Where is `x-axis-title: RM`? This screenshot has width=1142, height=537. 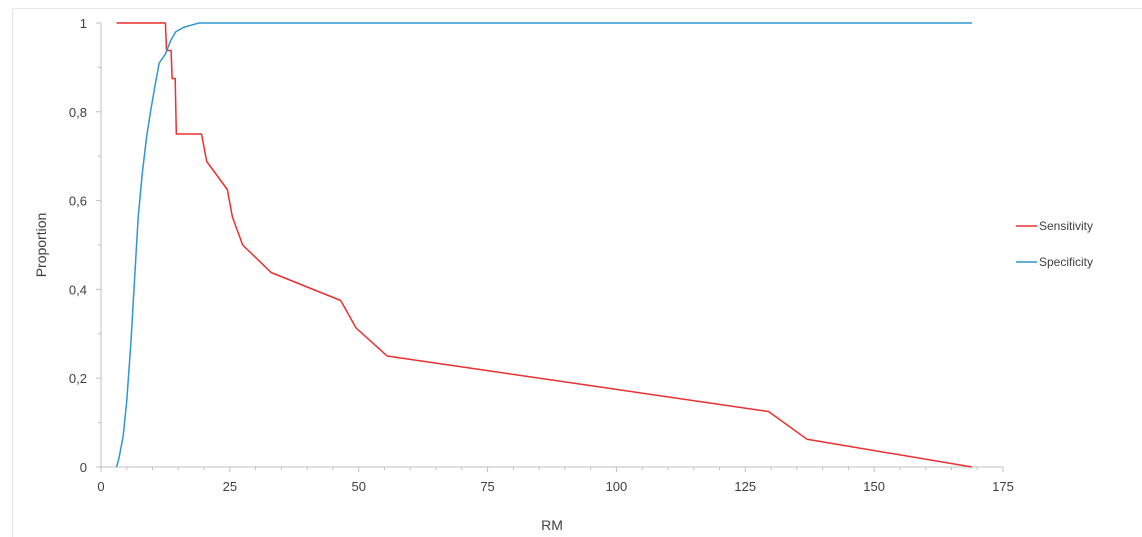 x-axis-title: RM is located at coordinates (552, 525).